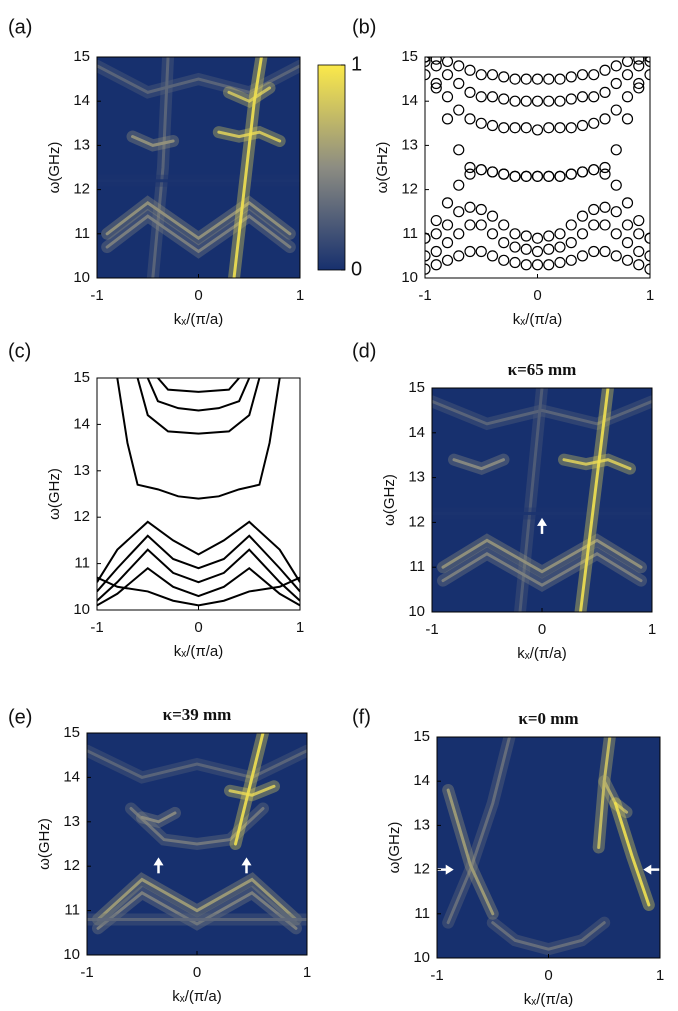  Describe the element at coordinates (361, 717) in the screenshot. I see `panel-label: (f)` at that location.